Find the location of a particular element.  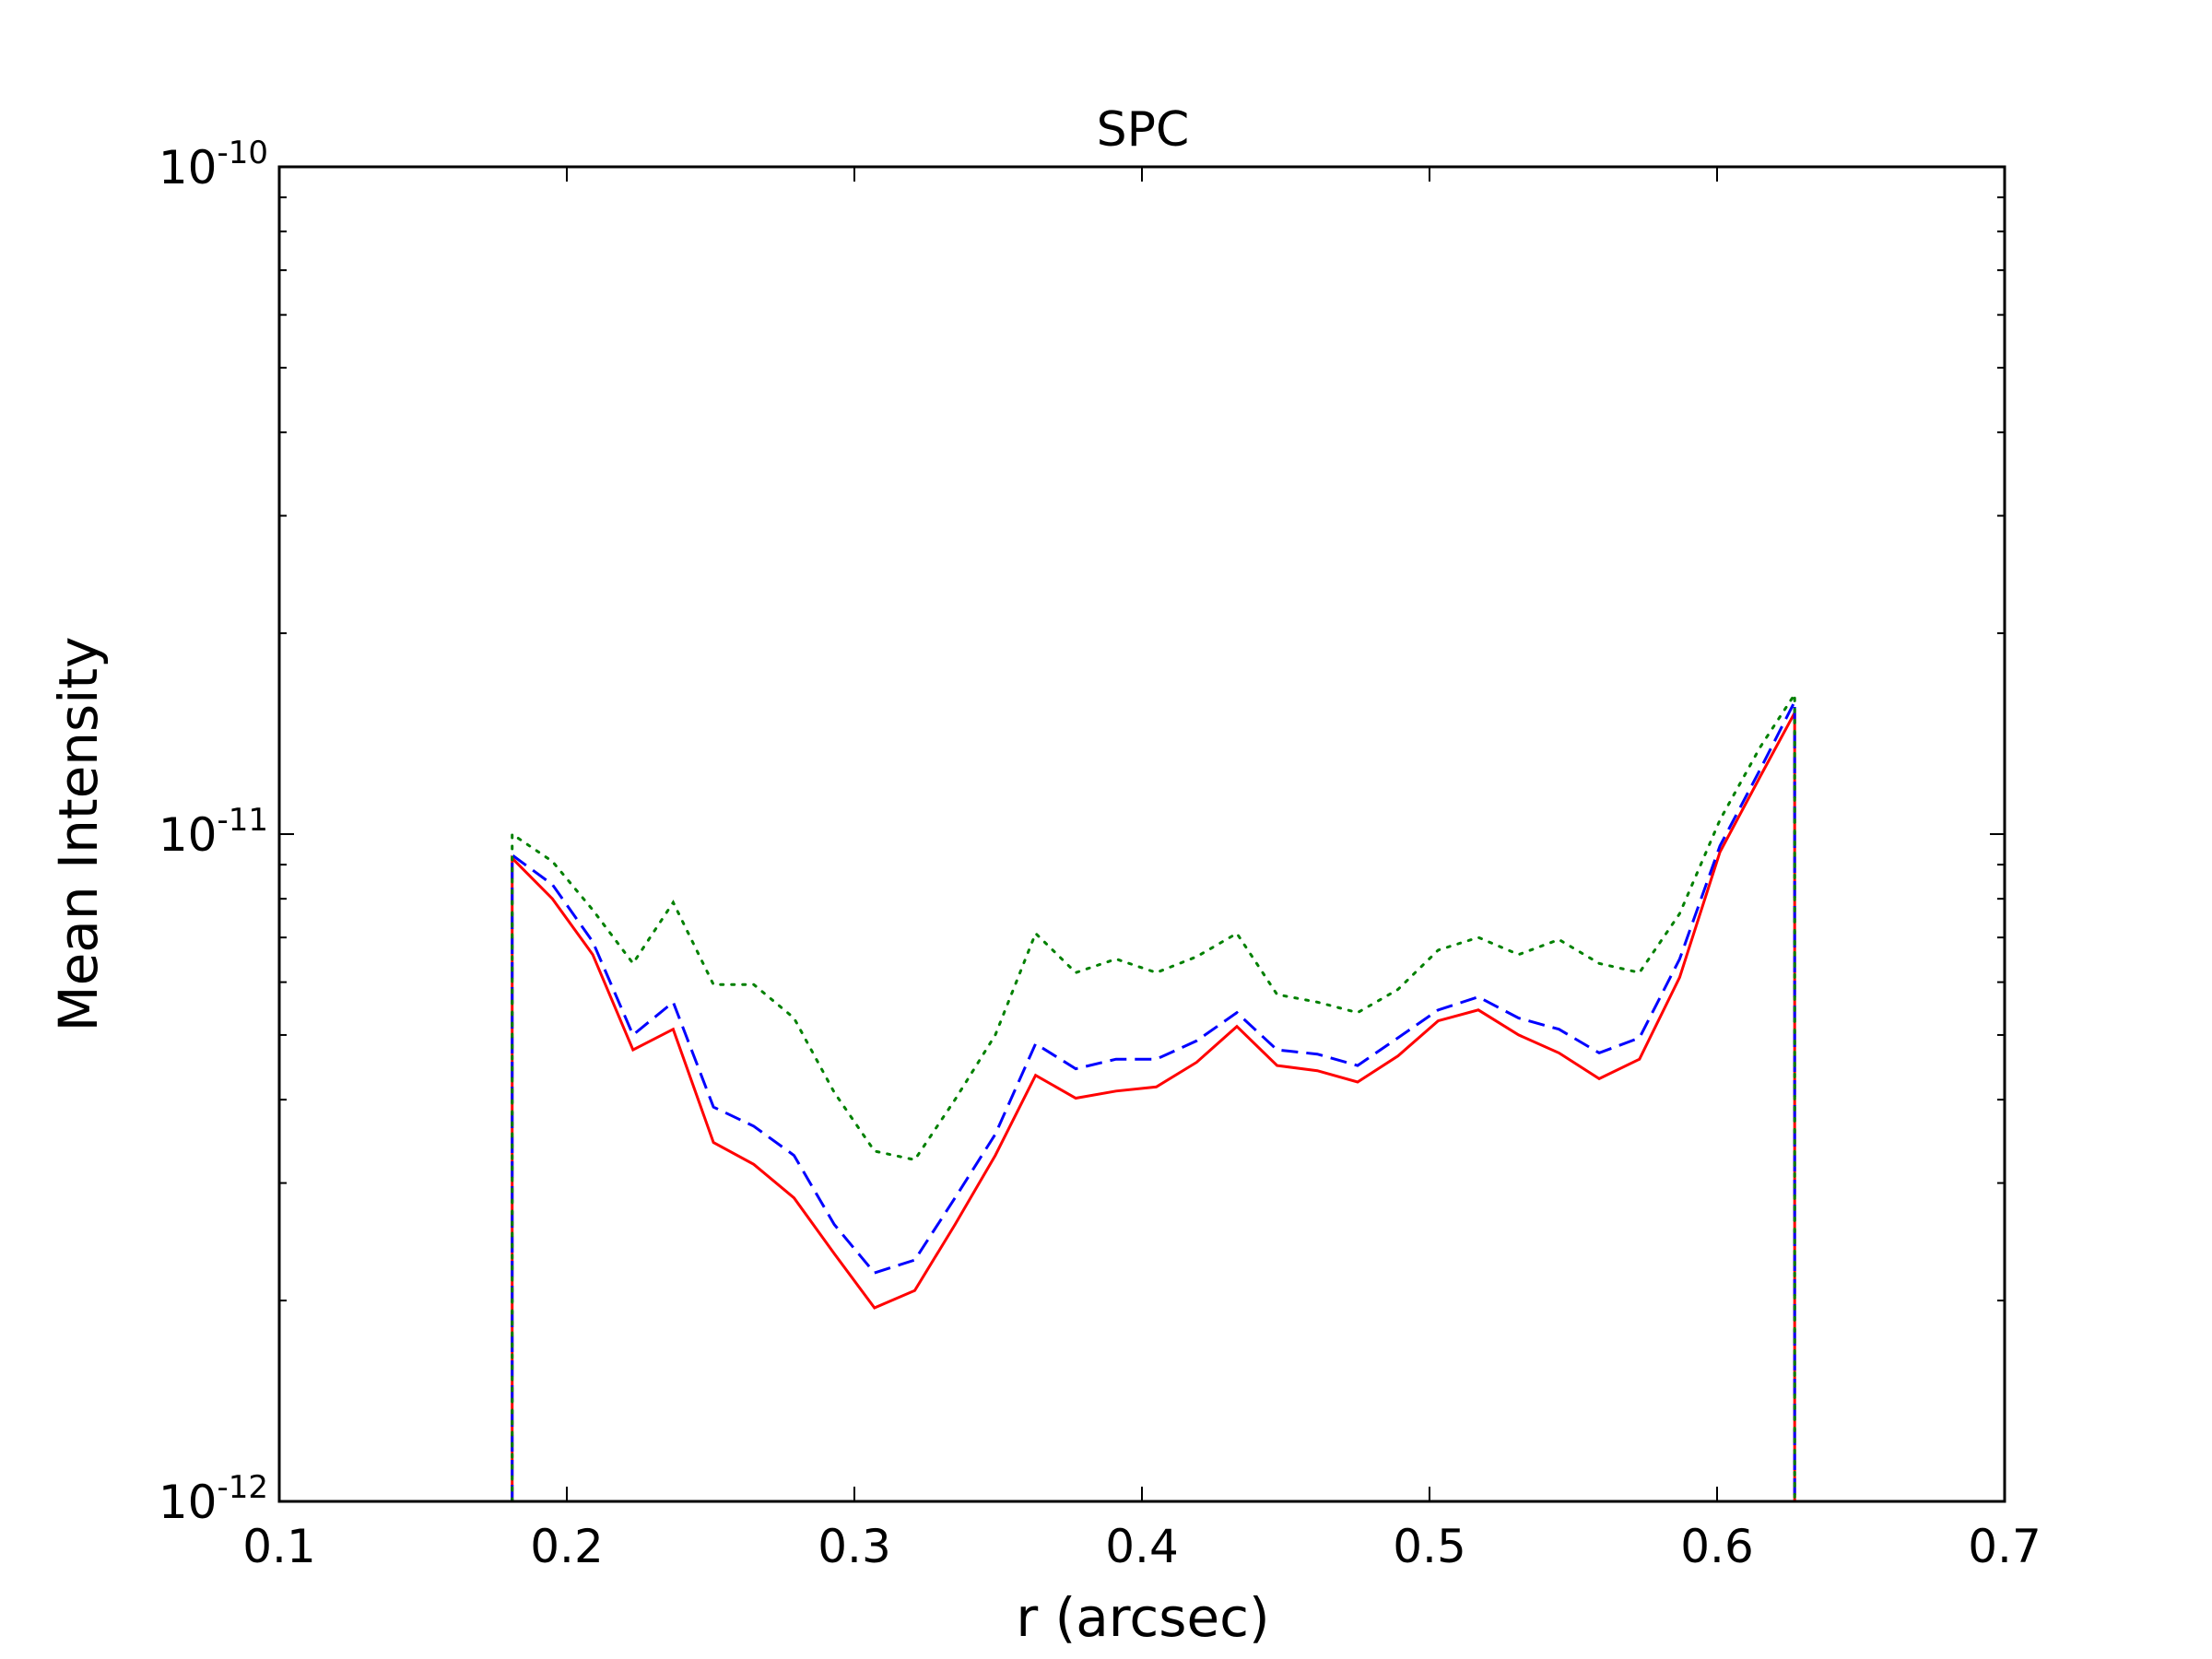

x-tick-label: 0.5 is located at coordinates (1429, 1546).